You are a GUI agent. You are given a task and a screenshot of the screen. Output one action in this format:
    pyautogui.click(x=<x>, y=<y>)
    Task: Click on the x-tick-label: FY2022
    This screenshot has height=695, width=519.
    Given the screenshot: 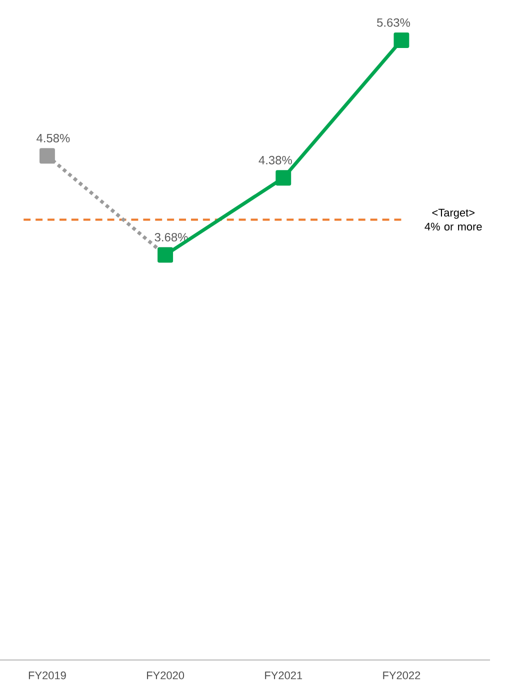 What is the action you would take?
    pyautogui.click(x=401, y=676)
    